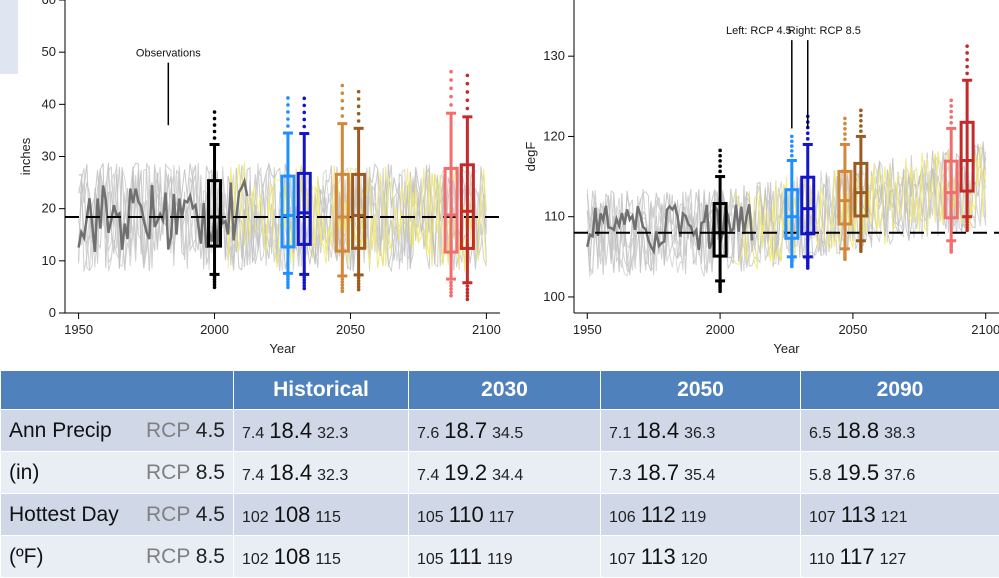  I want to click on annotation-label: Observations, so click(168, 54).